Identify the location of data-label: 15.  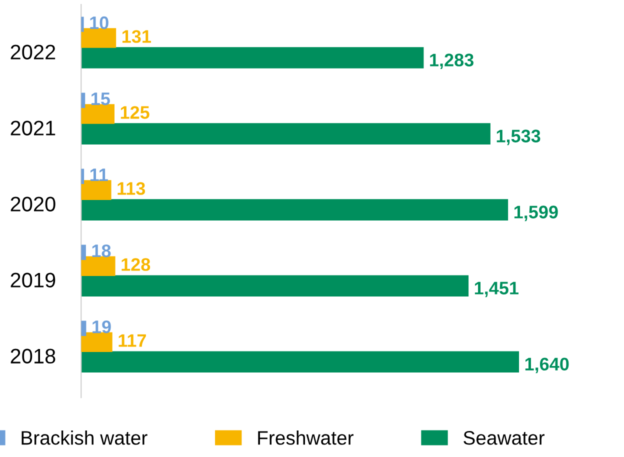
(101, 99).